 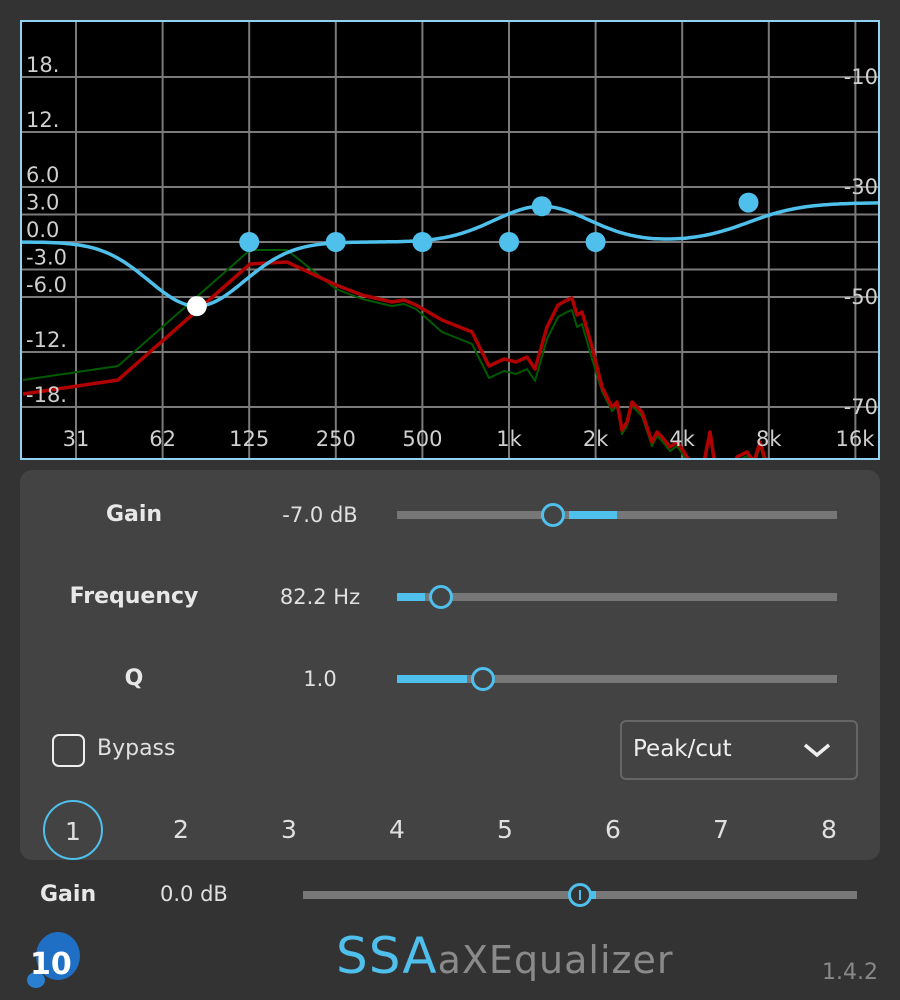 I want to click on brand-title: SSAaXEqualizer, so click(x=505, y=956).